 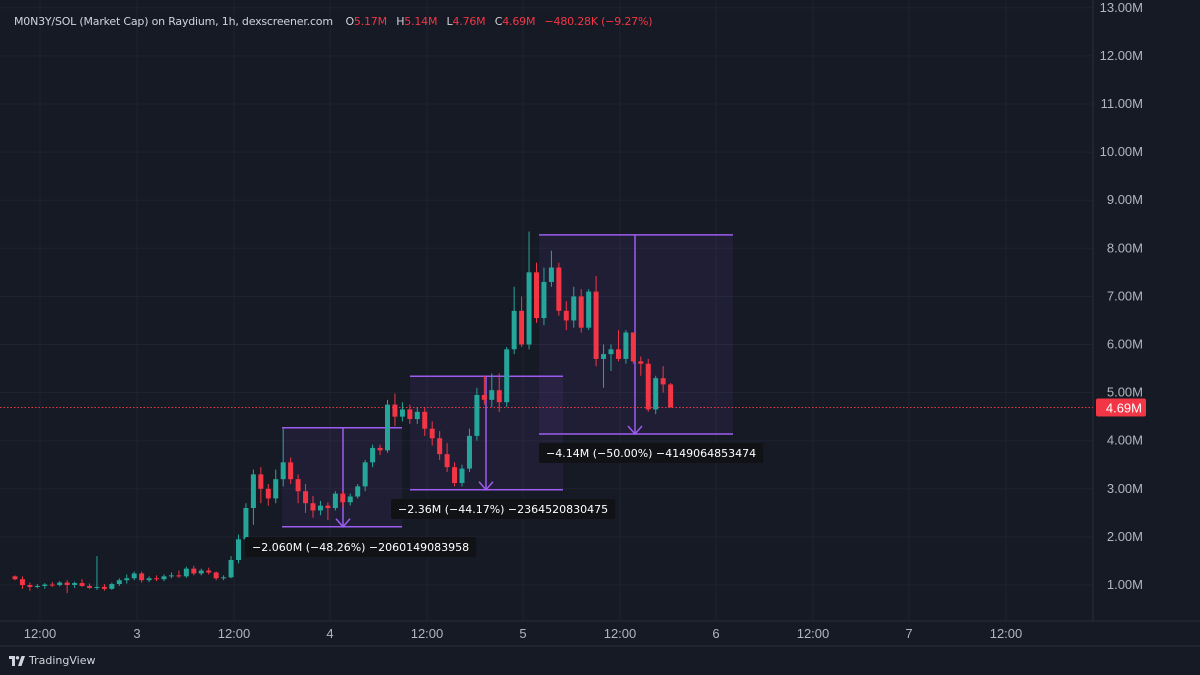 What do you see at coordinates (370, 21) in the screenshot?
I see `open-value: 5.17M` at bounding box center [370, 21].